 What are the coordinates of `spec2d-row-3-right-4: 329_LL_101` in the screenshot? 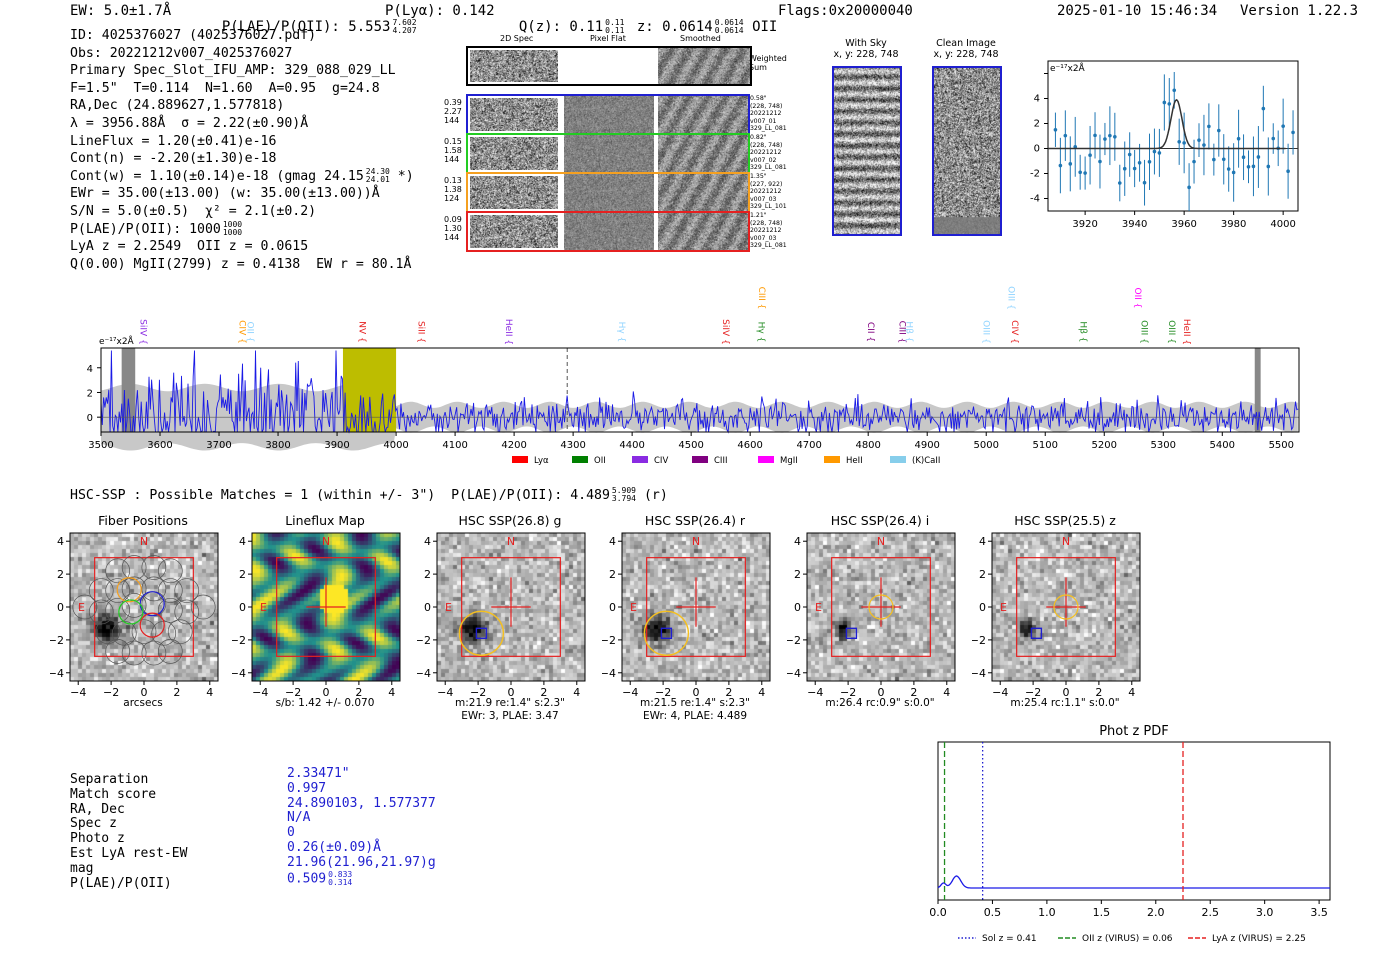 It's located at (768, 207).